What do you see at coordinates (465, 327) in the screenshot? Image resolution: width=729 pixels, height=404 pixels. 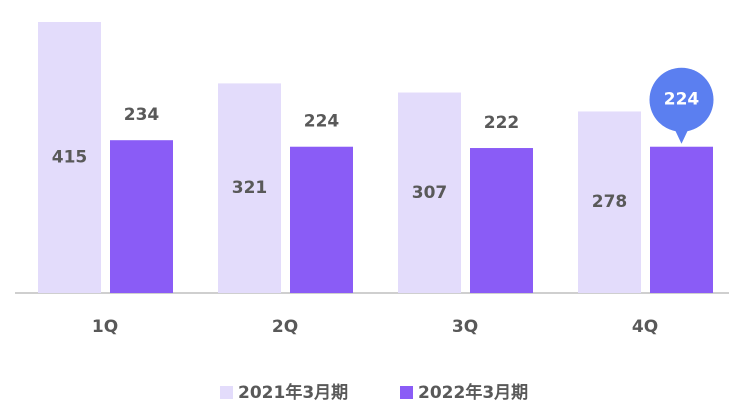 I see `x-tick-label: 3Q` at bounding box center [465, 327].